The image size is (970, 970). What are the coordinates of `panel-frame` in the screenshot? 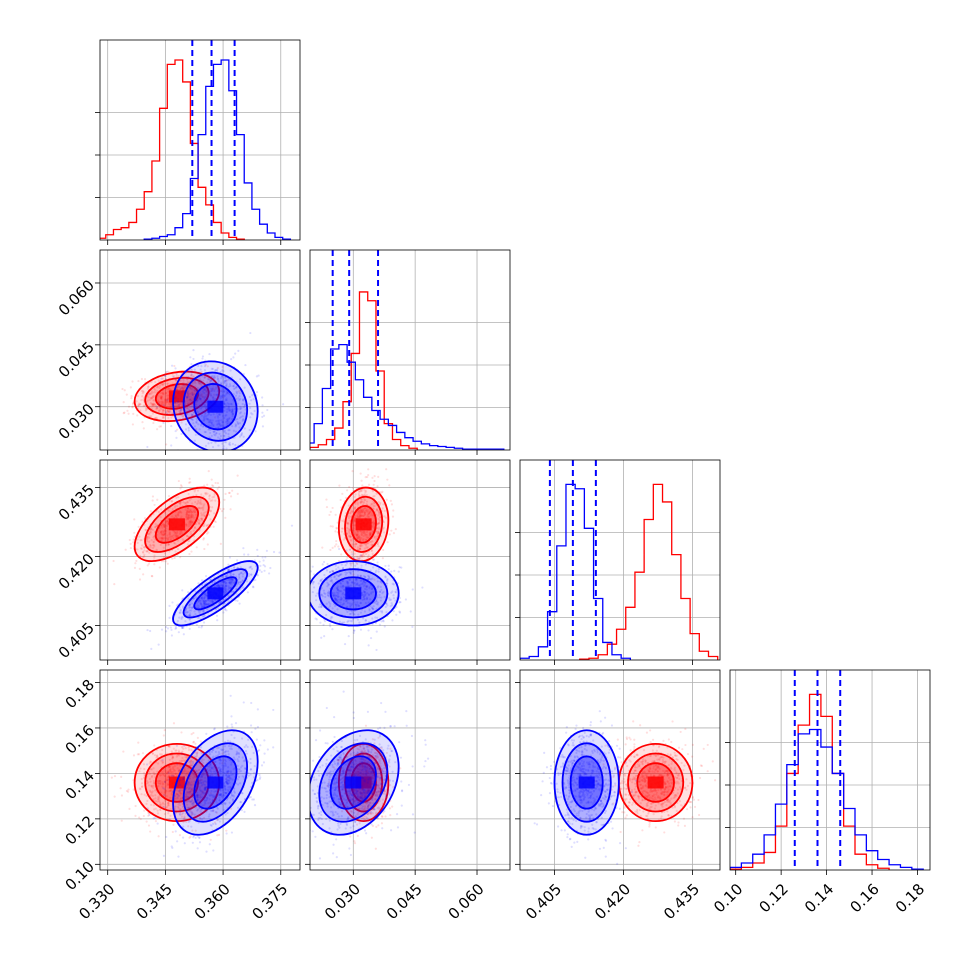 It's located at (200, 350).